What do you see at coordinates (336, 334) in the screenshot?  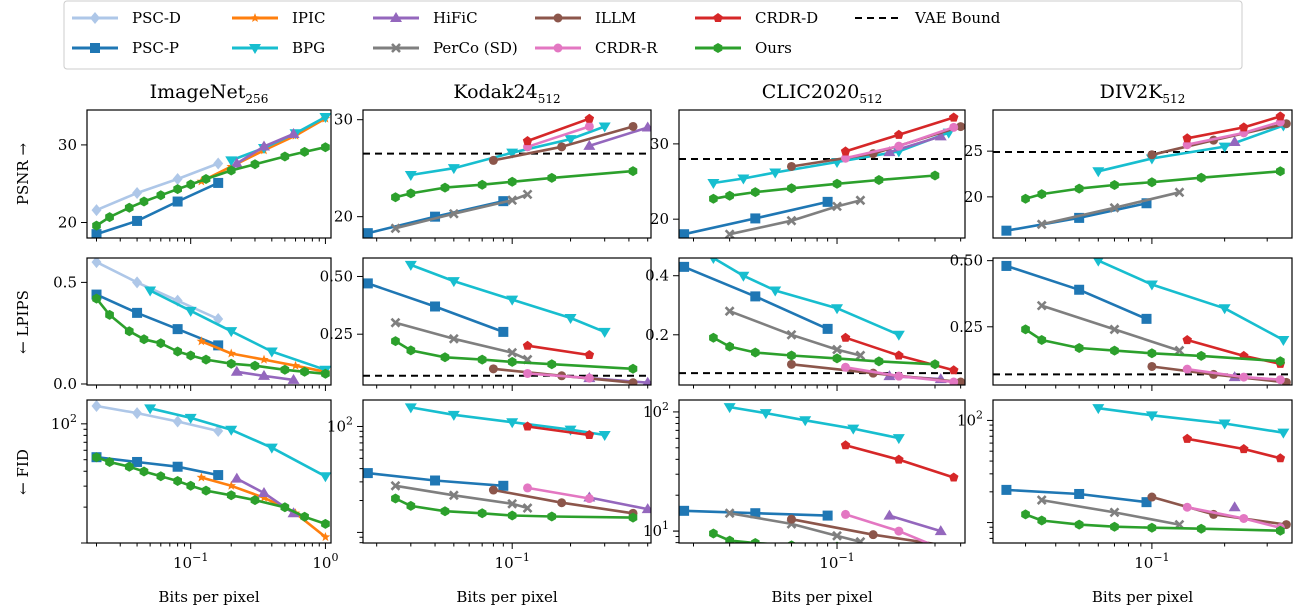 I see `y-tick-label: 0.25` at bounding box center [336, 334].